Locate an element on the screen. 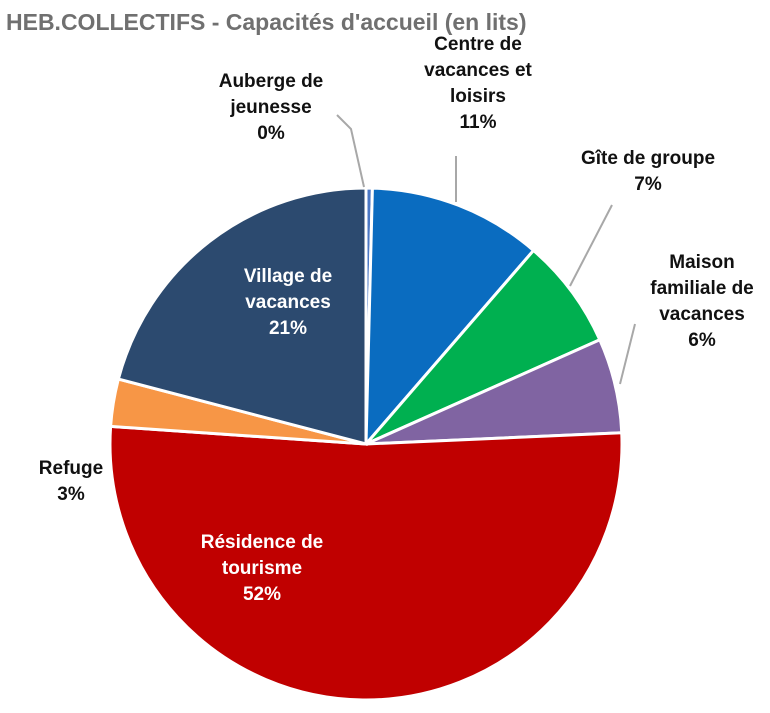 The image size is (770, 713). leader-lines is located at coordinates (486, 249).